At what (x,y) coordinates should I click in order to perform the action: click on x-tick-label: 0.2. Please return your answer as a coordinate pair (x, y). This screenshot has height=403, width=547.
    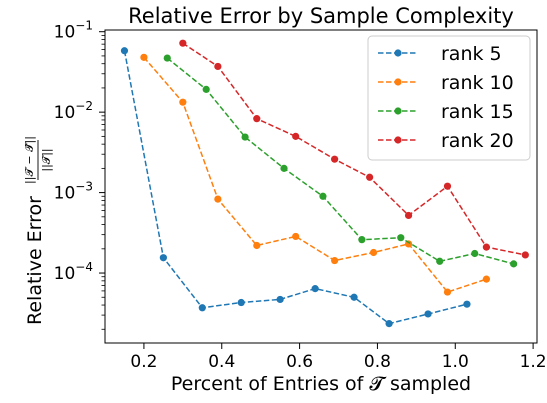
    Looking at the image, I should click on (143, 362).